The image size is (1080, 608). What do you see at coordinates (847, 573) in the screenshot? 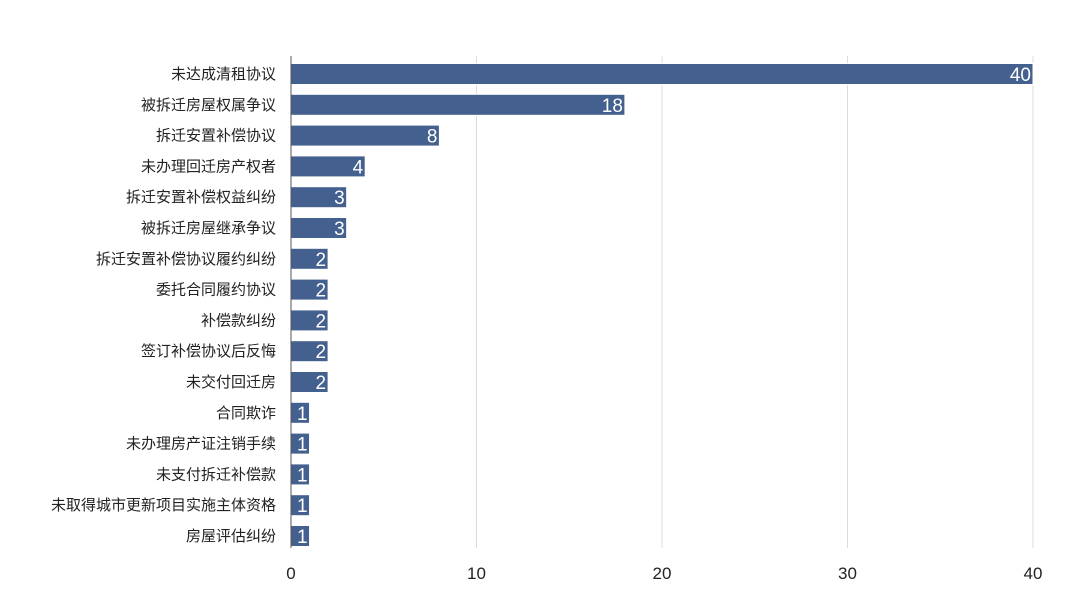
I see `x-tick-label: 30` at bounding box center [847, 573].